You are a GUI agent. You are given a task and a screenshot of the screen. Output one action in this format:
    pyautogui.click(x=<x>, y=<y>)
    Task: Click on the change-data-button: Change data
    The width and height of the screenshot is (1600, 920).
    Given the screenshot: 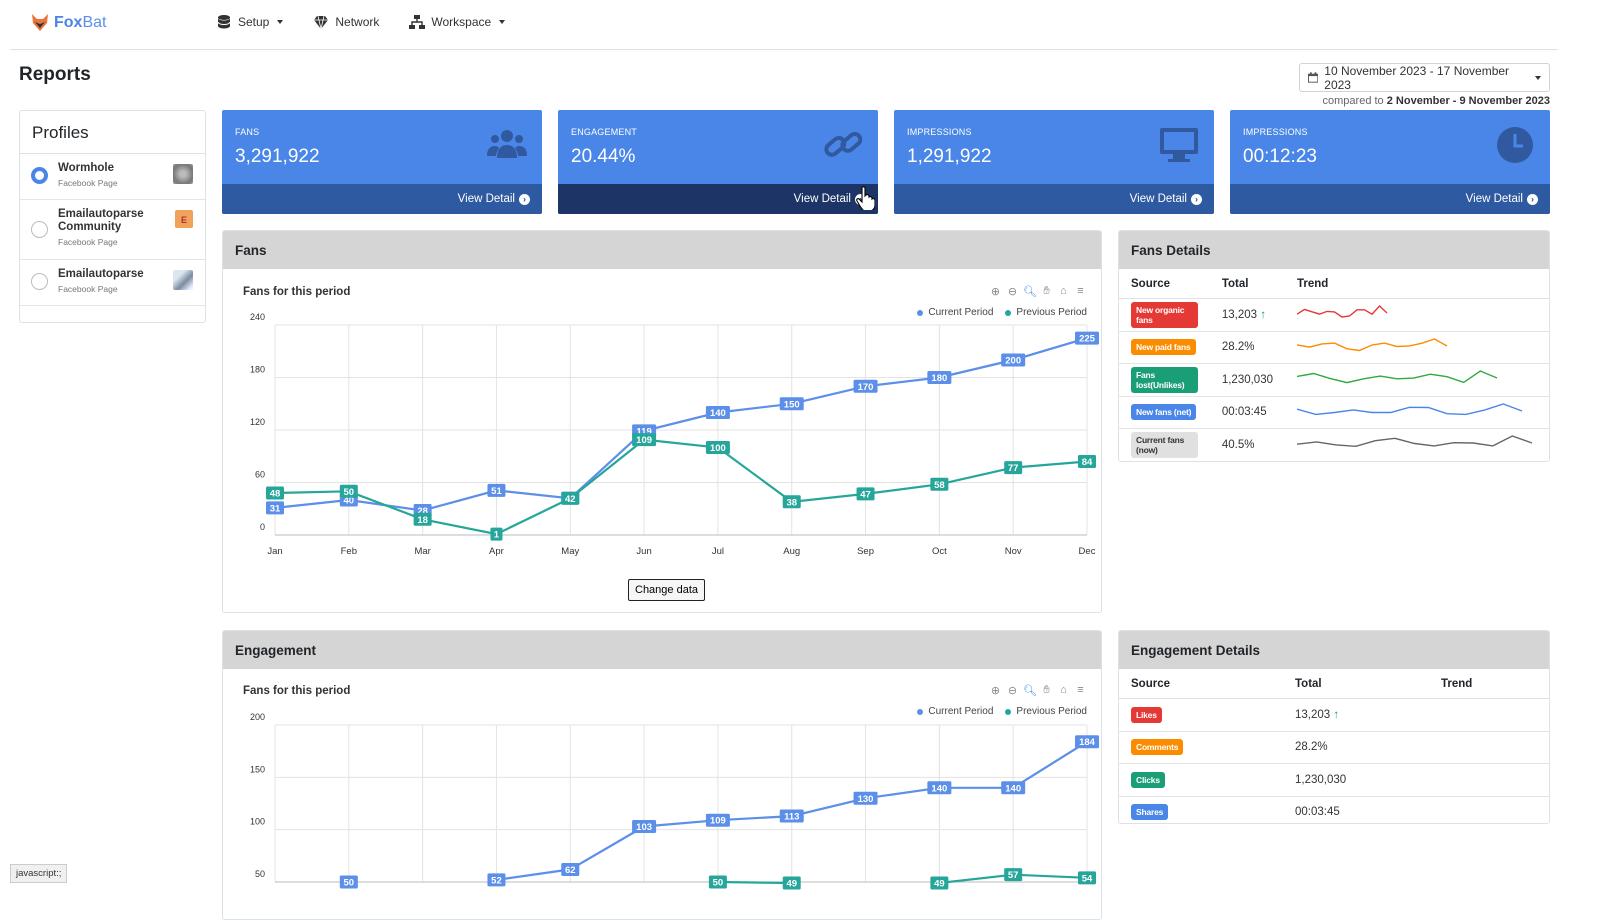 What is the action you would take?
    pyautogui.click(x=666, y=590)
    